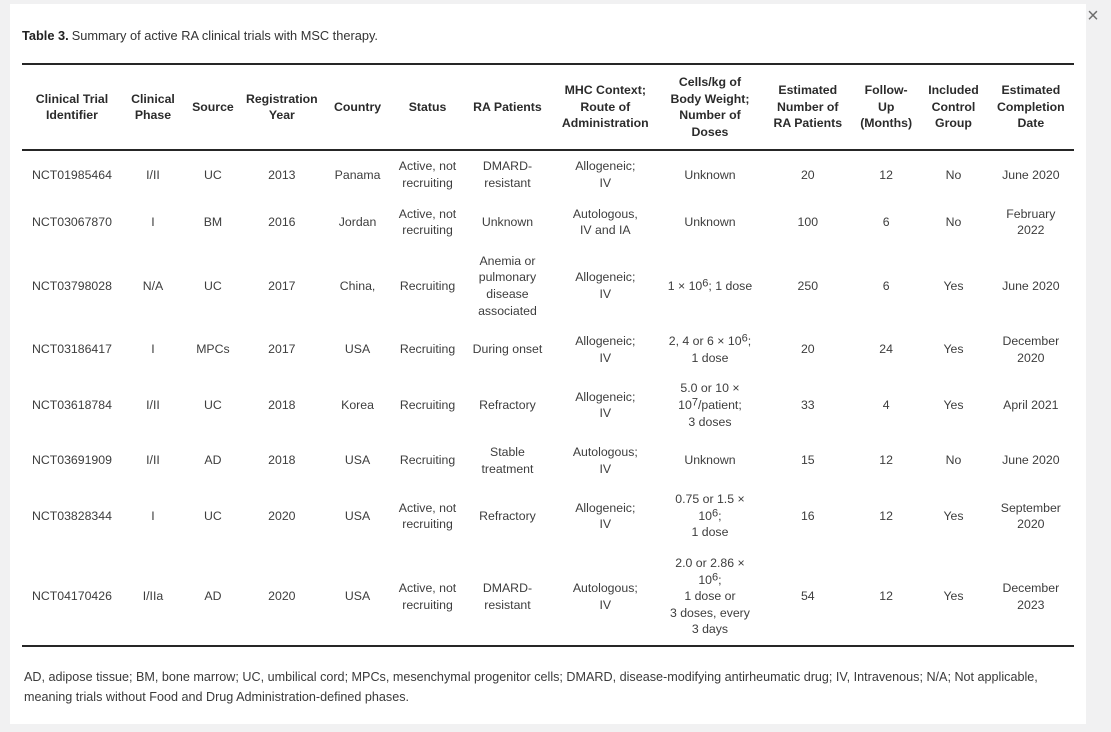 The height and width of the screenshot is (732, 1111). I want to click on table-cell: April 2021, so click(1031, 404).